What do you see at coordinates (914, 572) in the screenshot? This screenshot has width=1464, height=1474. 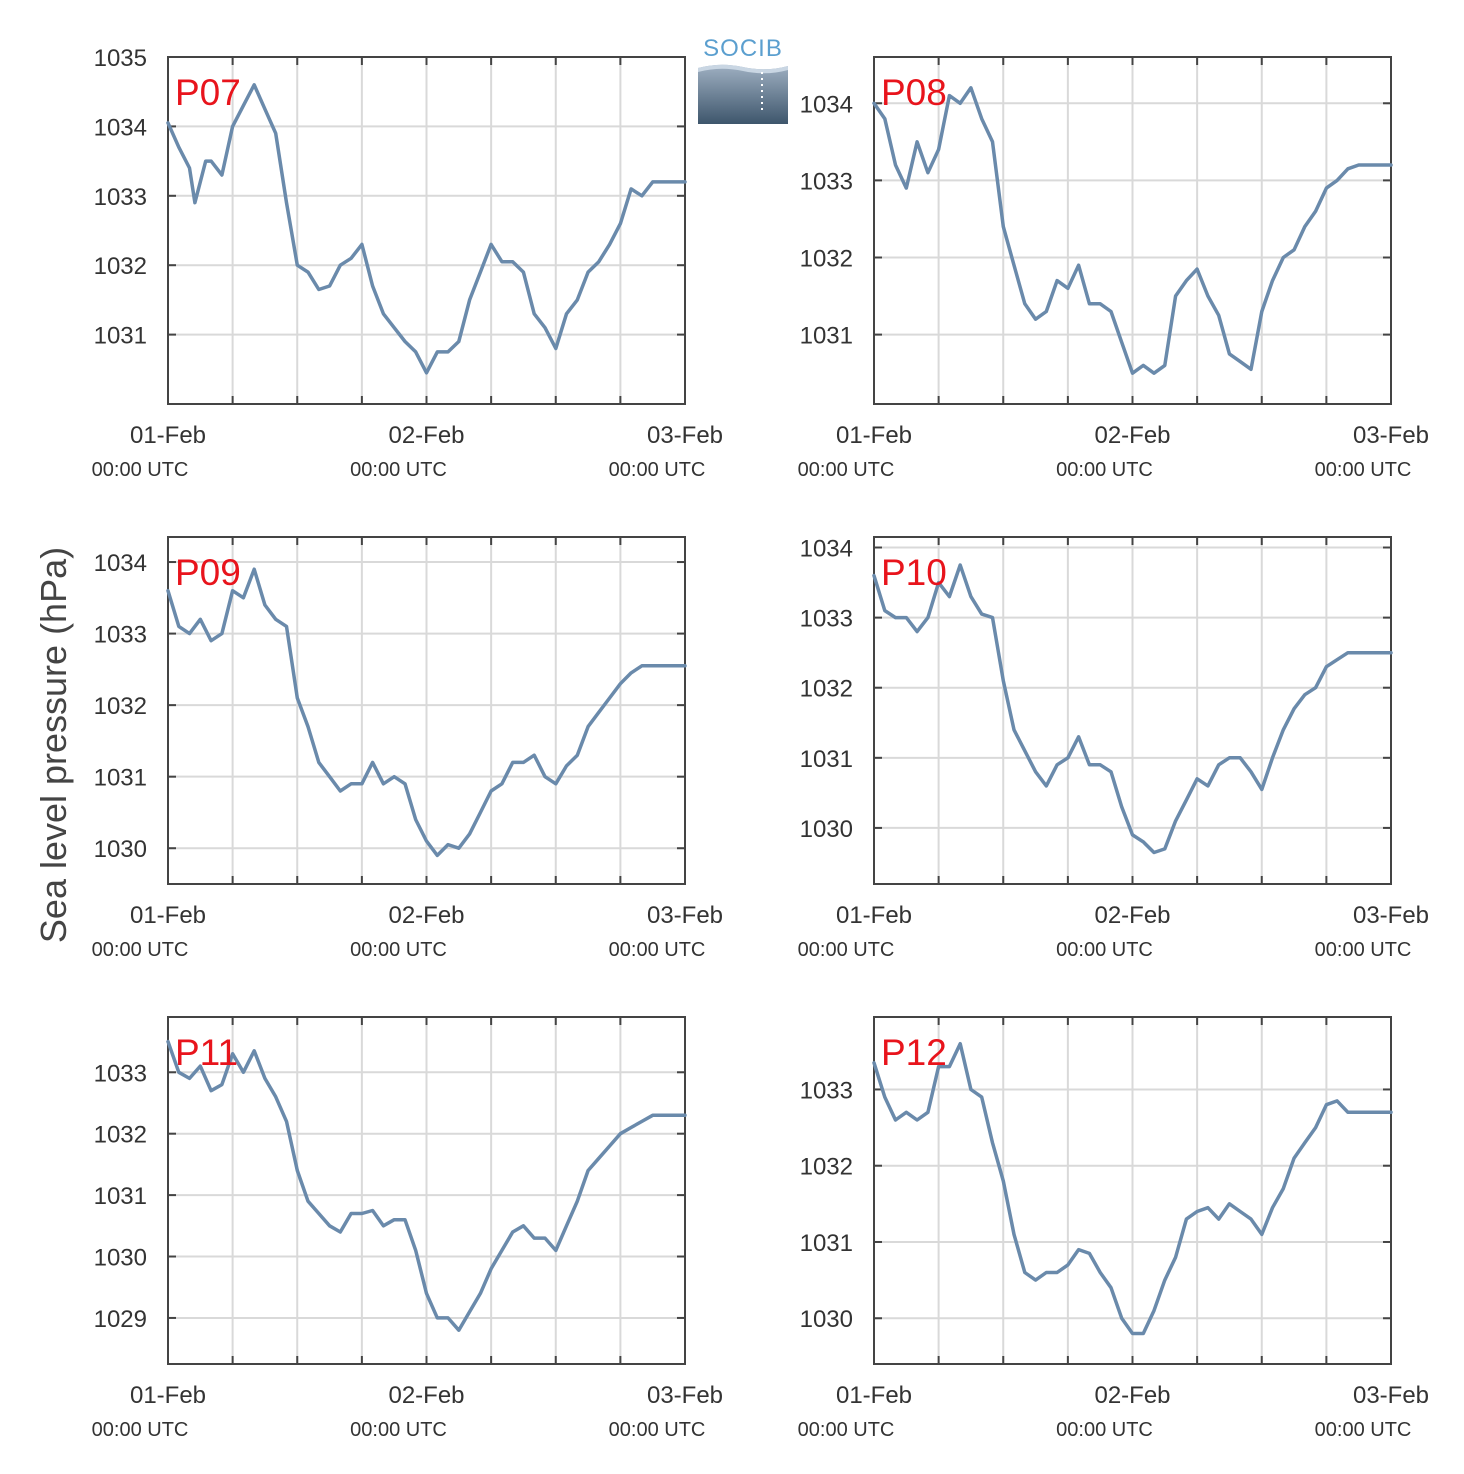 I see `station-label: P10` at bounding box center [914, 572].